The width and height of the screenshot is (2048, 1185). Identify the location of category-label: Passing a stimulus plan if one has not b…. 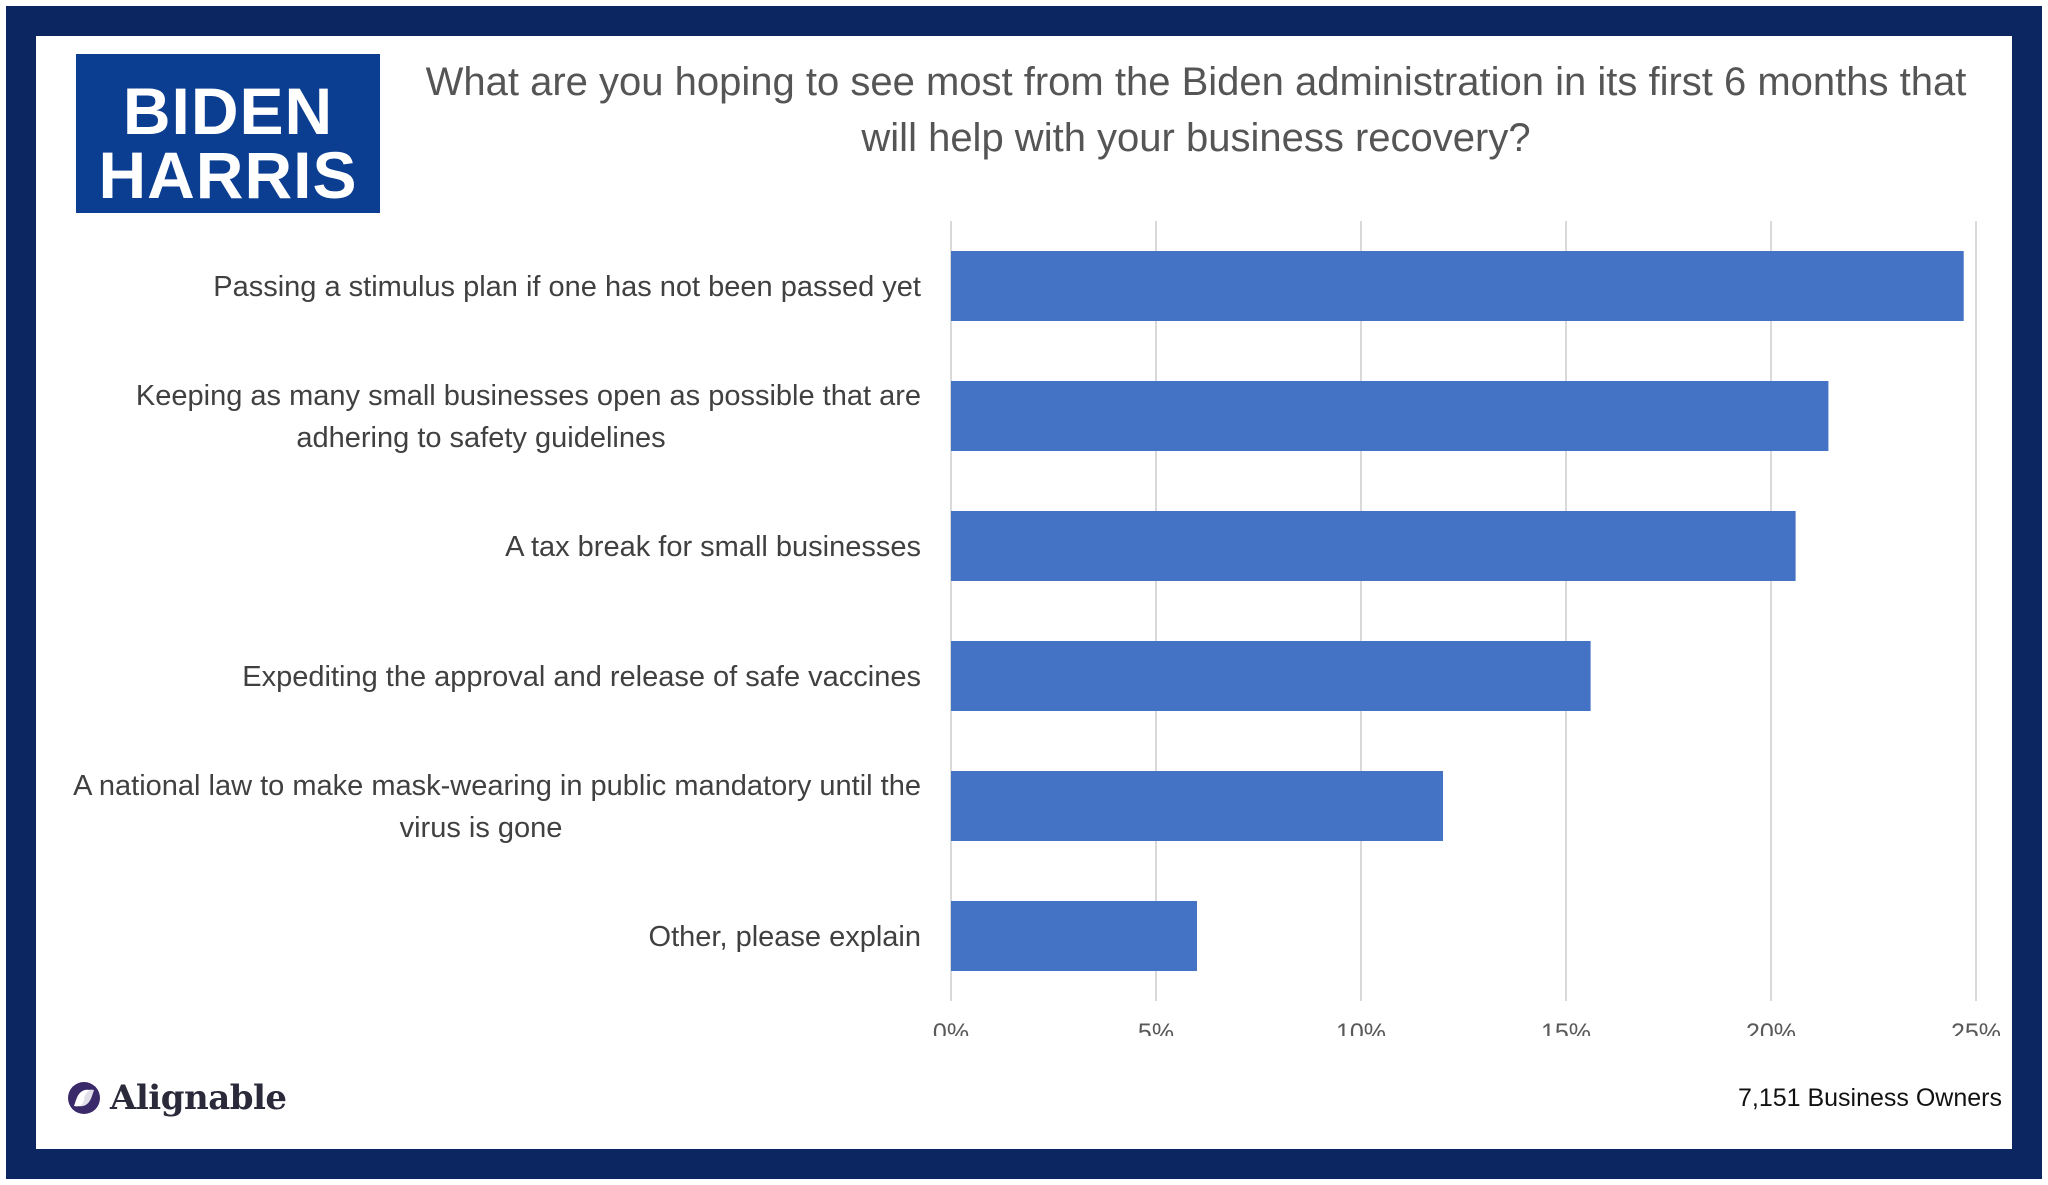
(567, 287).